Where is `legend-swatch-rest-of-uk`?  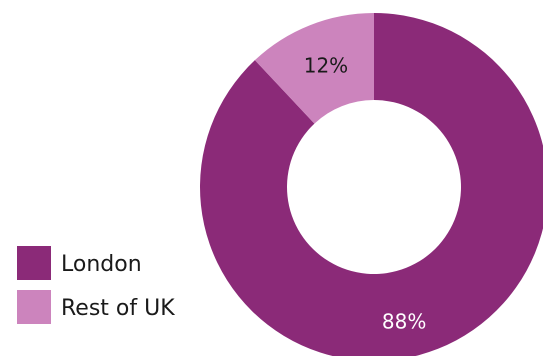
legend-swatch-rest-of-uk is located at coordinates (34, 307).